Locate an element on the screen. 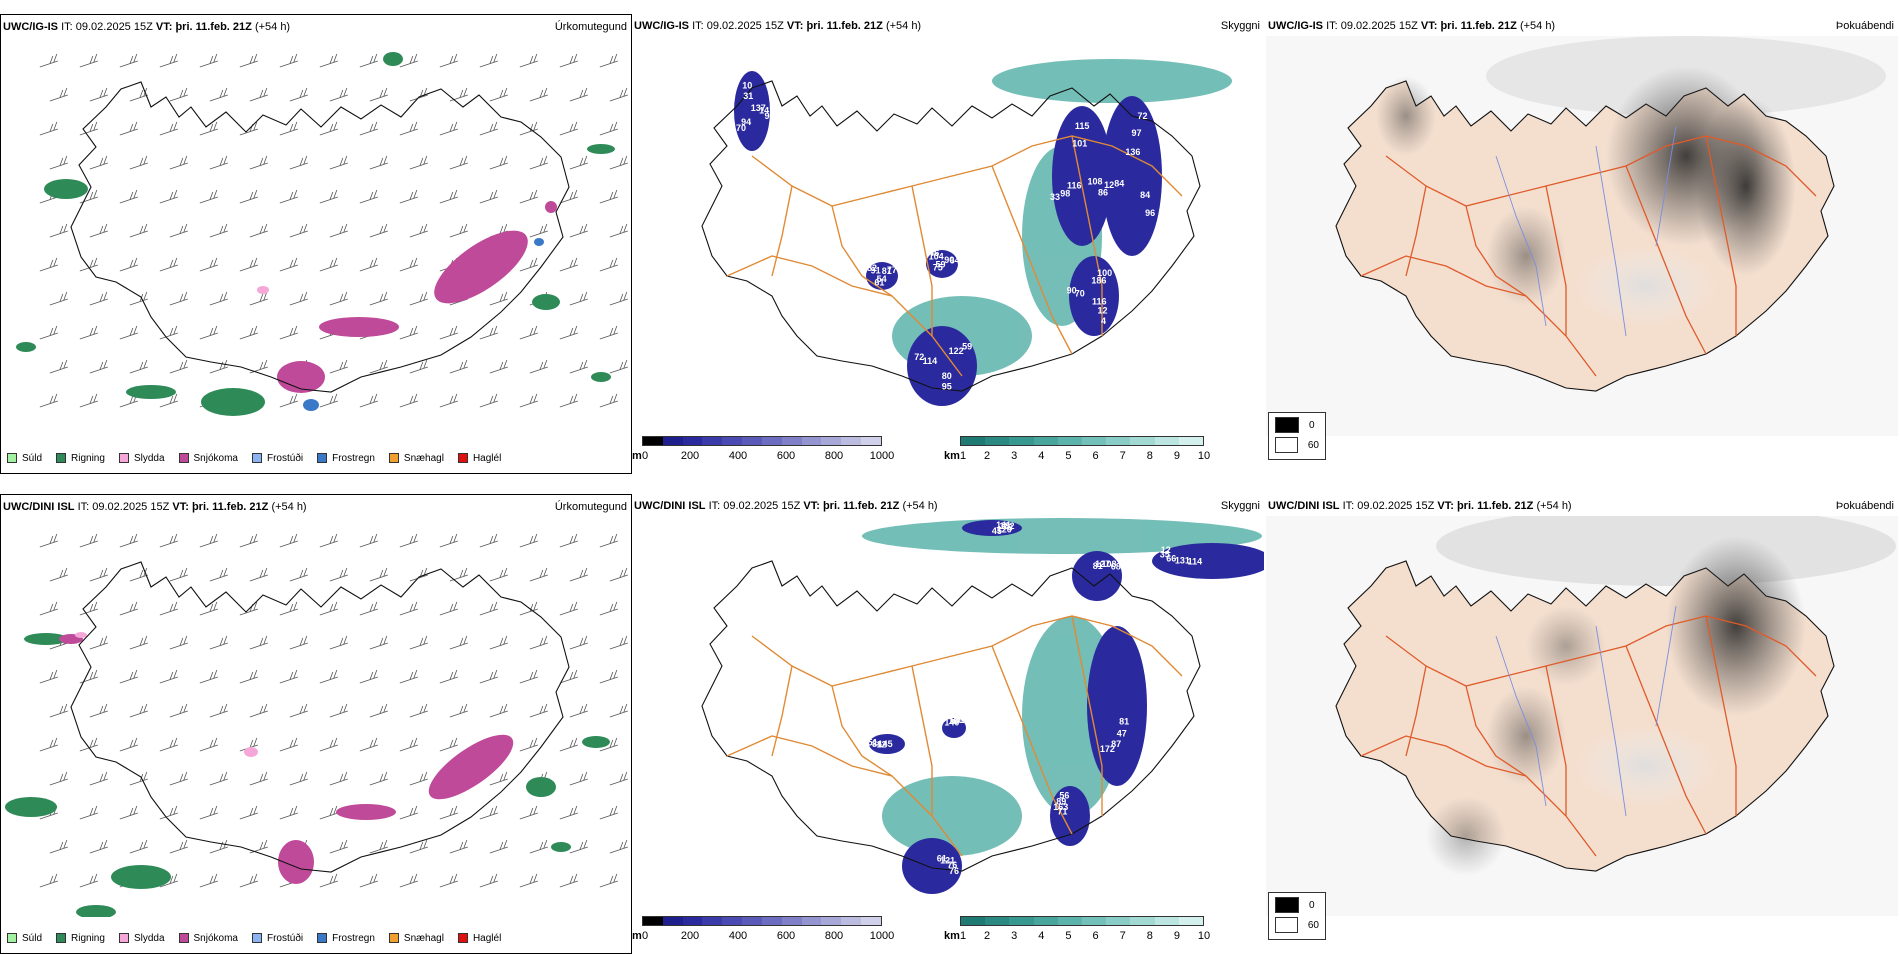  visibility-label: 59 is located at coordinates (967, 347).